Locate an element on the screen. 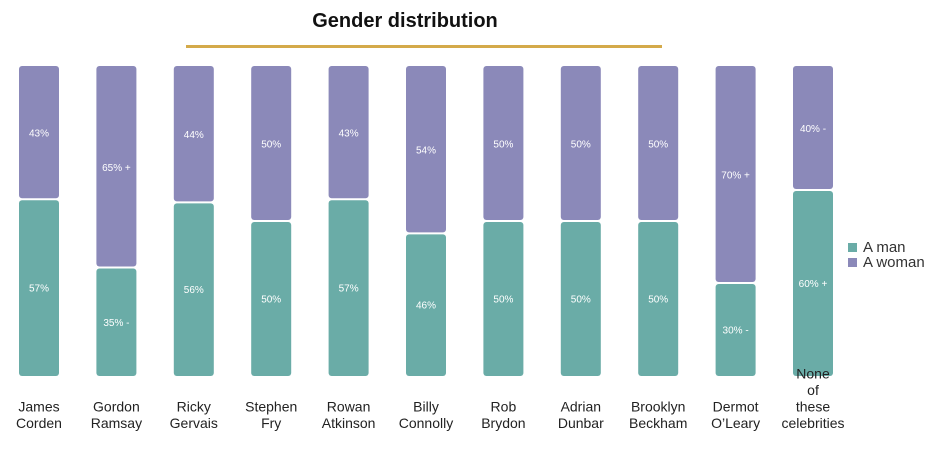 The height and width of the screenshot is (459, 948). legend: A man A woman is located at coordinates (886, 255).